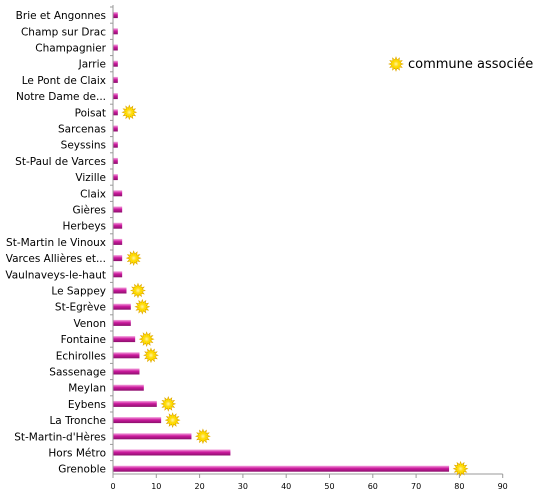  What do you see at coordinates (459, 486) in the screenshot?
I see `x-tick-label: 80` at bounding box center [459, 486].